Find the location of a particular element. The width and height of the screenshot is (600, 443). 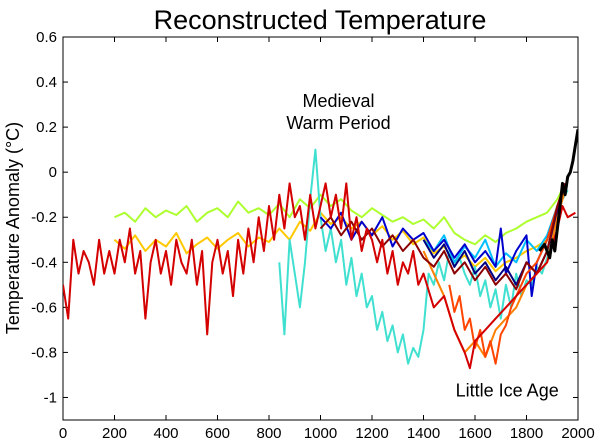

y-tick-label: -0.8 is located at coordinates (44, 352).